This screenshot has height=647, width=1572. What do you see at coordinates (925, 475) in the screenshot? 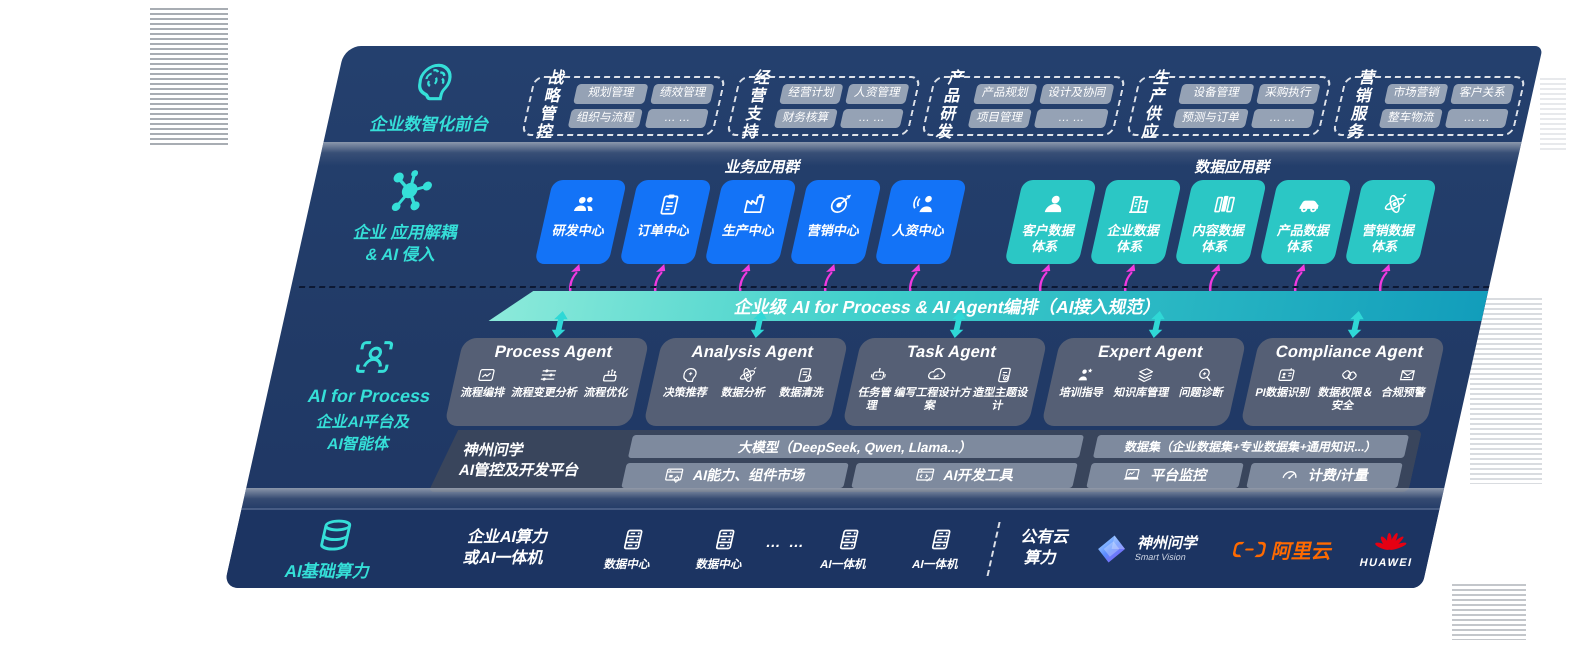
I see `window-tools-icon` at bounding box center [925, 475].